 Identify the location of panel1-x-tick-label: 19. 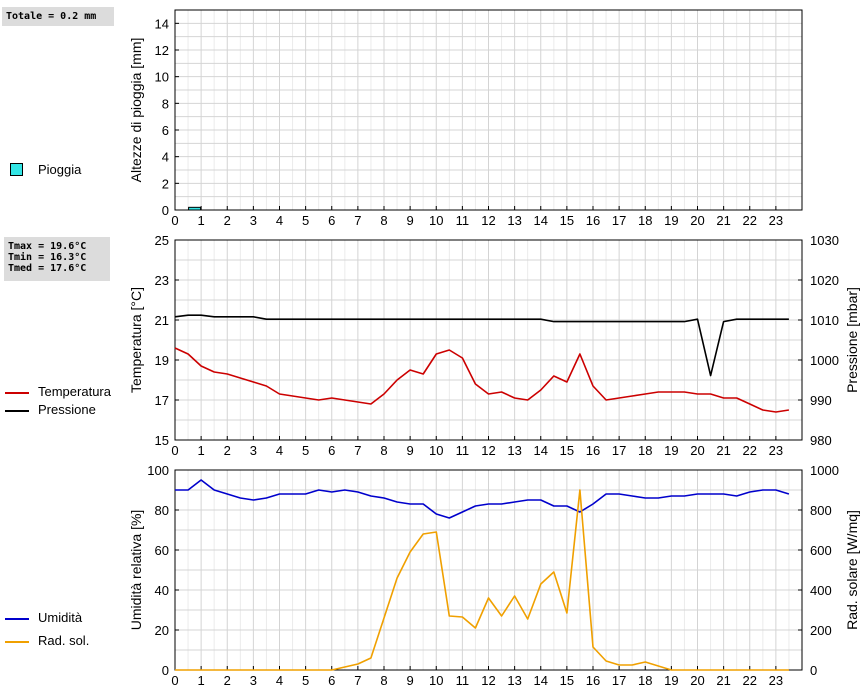
(671, 220).